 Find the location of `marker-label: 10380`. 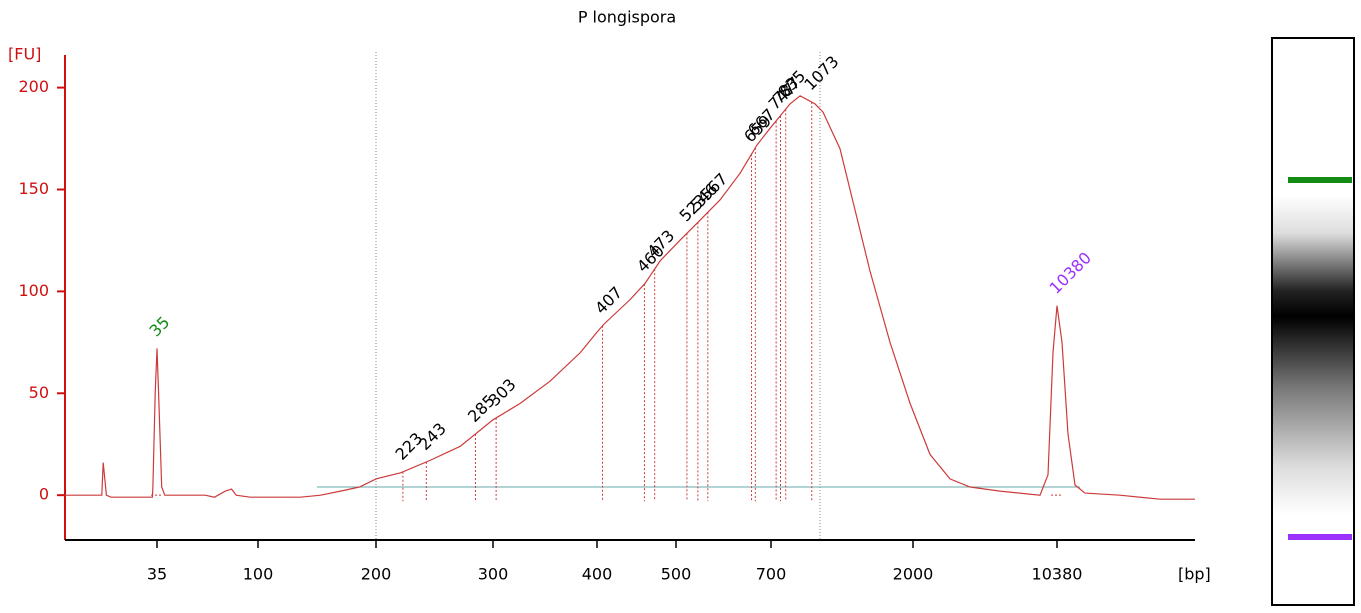

marker-label: 10380 is located at coordinates (1070, 272).